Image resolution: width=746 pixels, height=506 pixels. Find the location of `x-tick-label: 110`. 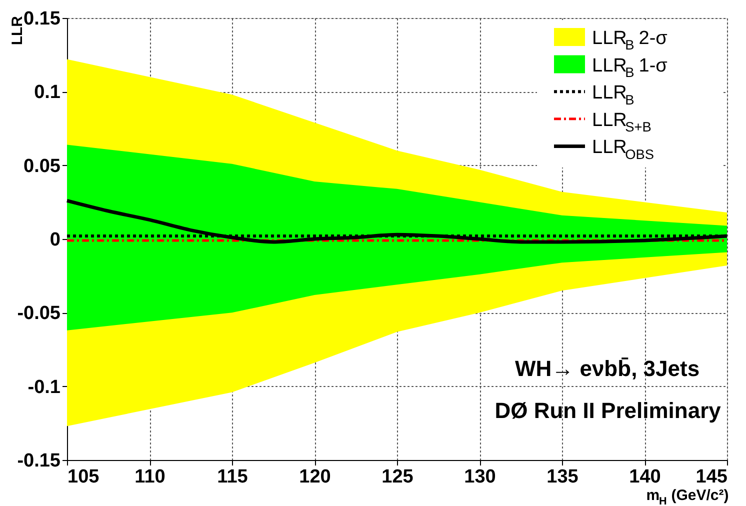

x-tick-label: 110 is located at coordinates (150, 477).